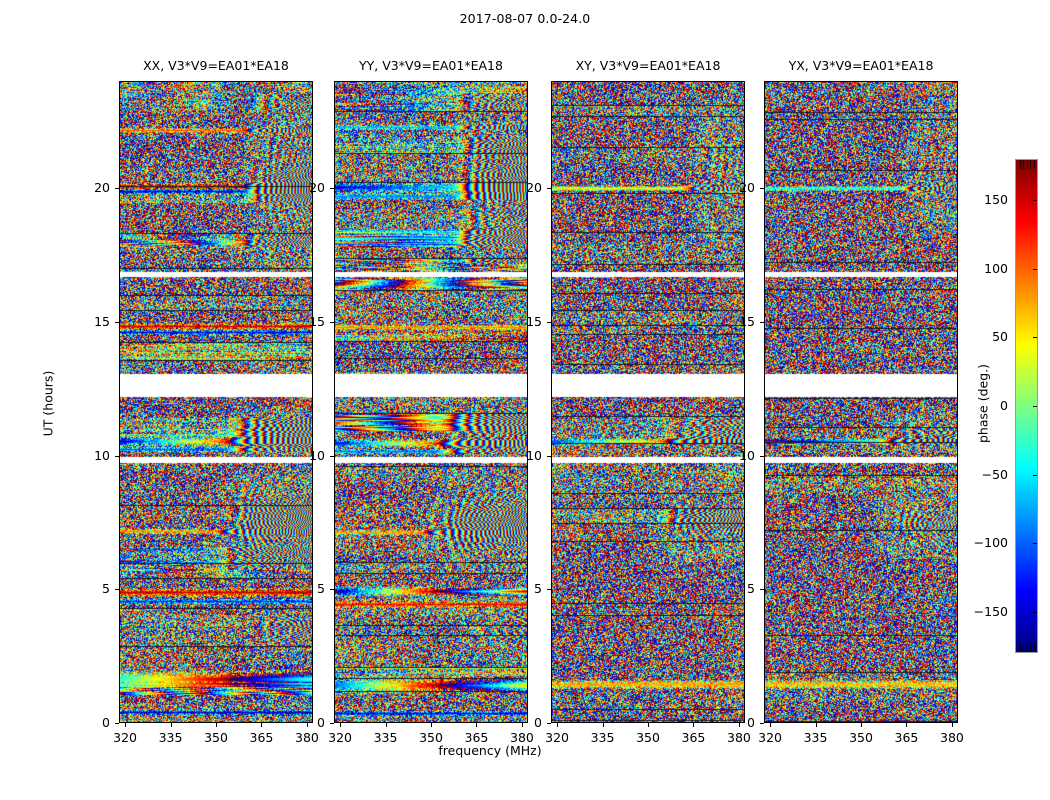 The image size is (1050, 800). I want to click on colorbar-tick-label: −50, so click(994, 474).